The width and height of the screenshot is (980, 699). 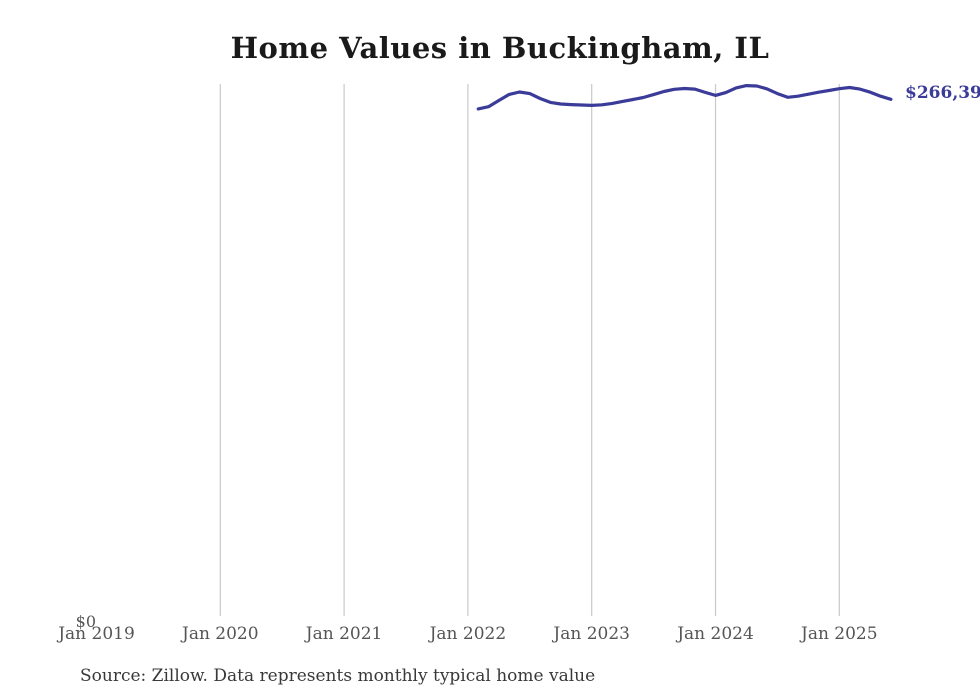 What do you see at coordinates (96, 634) in the screenshot?
I see `x-tick-label: Jan 2019` at bounding box center [96, 634].